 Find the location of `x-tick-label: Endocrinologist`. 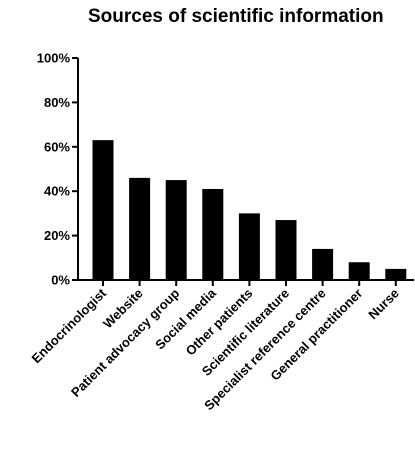

x-tick-label: Endocrinologist is located at coordinates (69, 325).